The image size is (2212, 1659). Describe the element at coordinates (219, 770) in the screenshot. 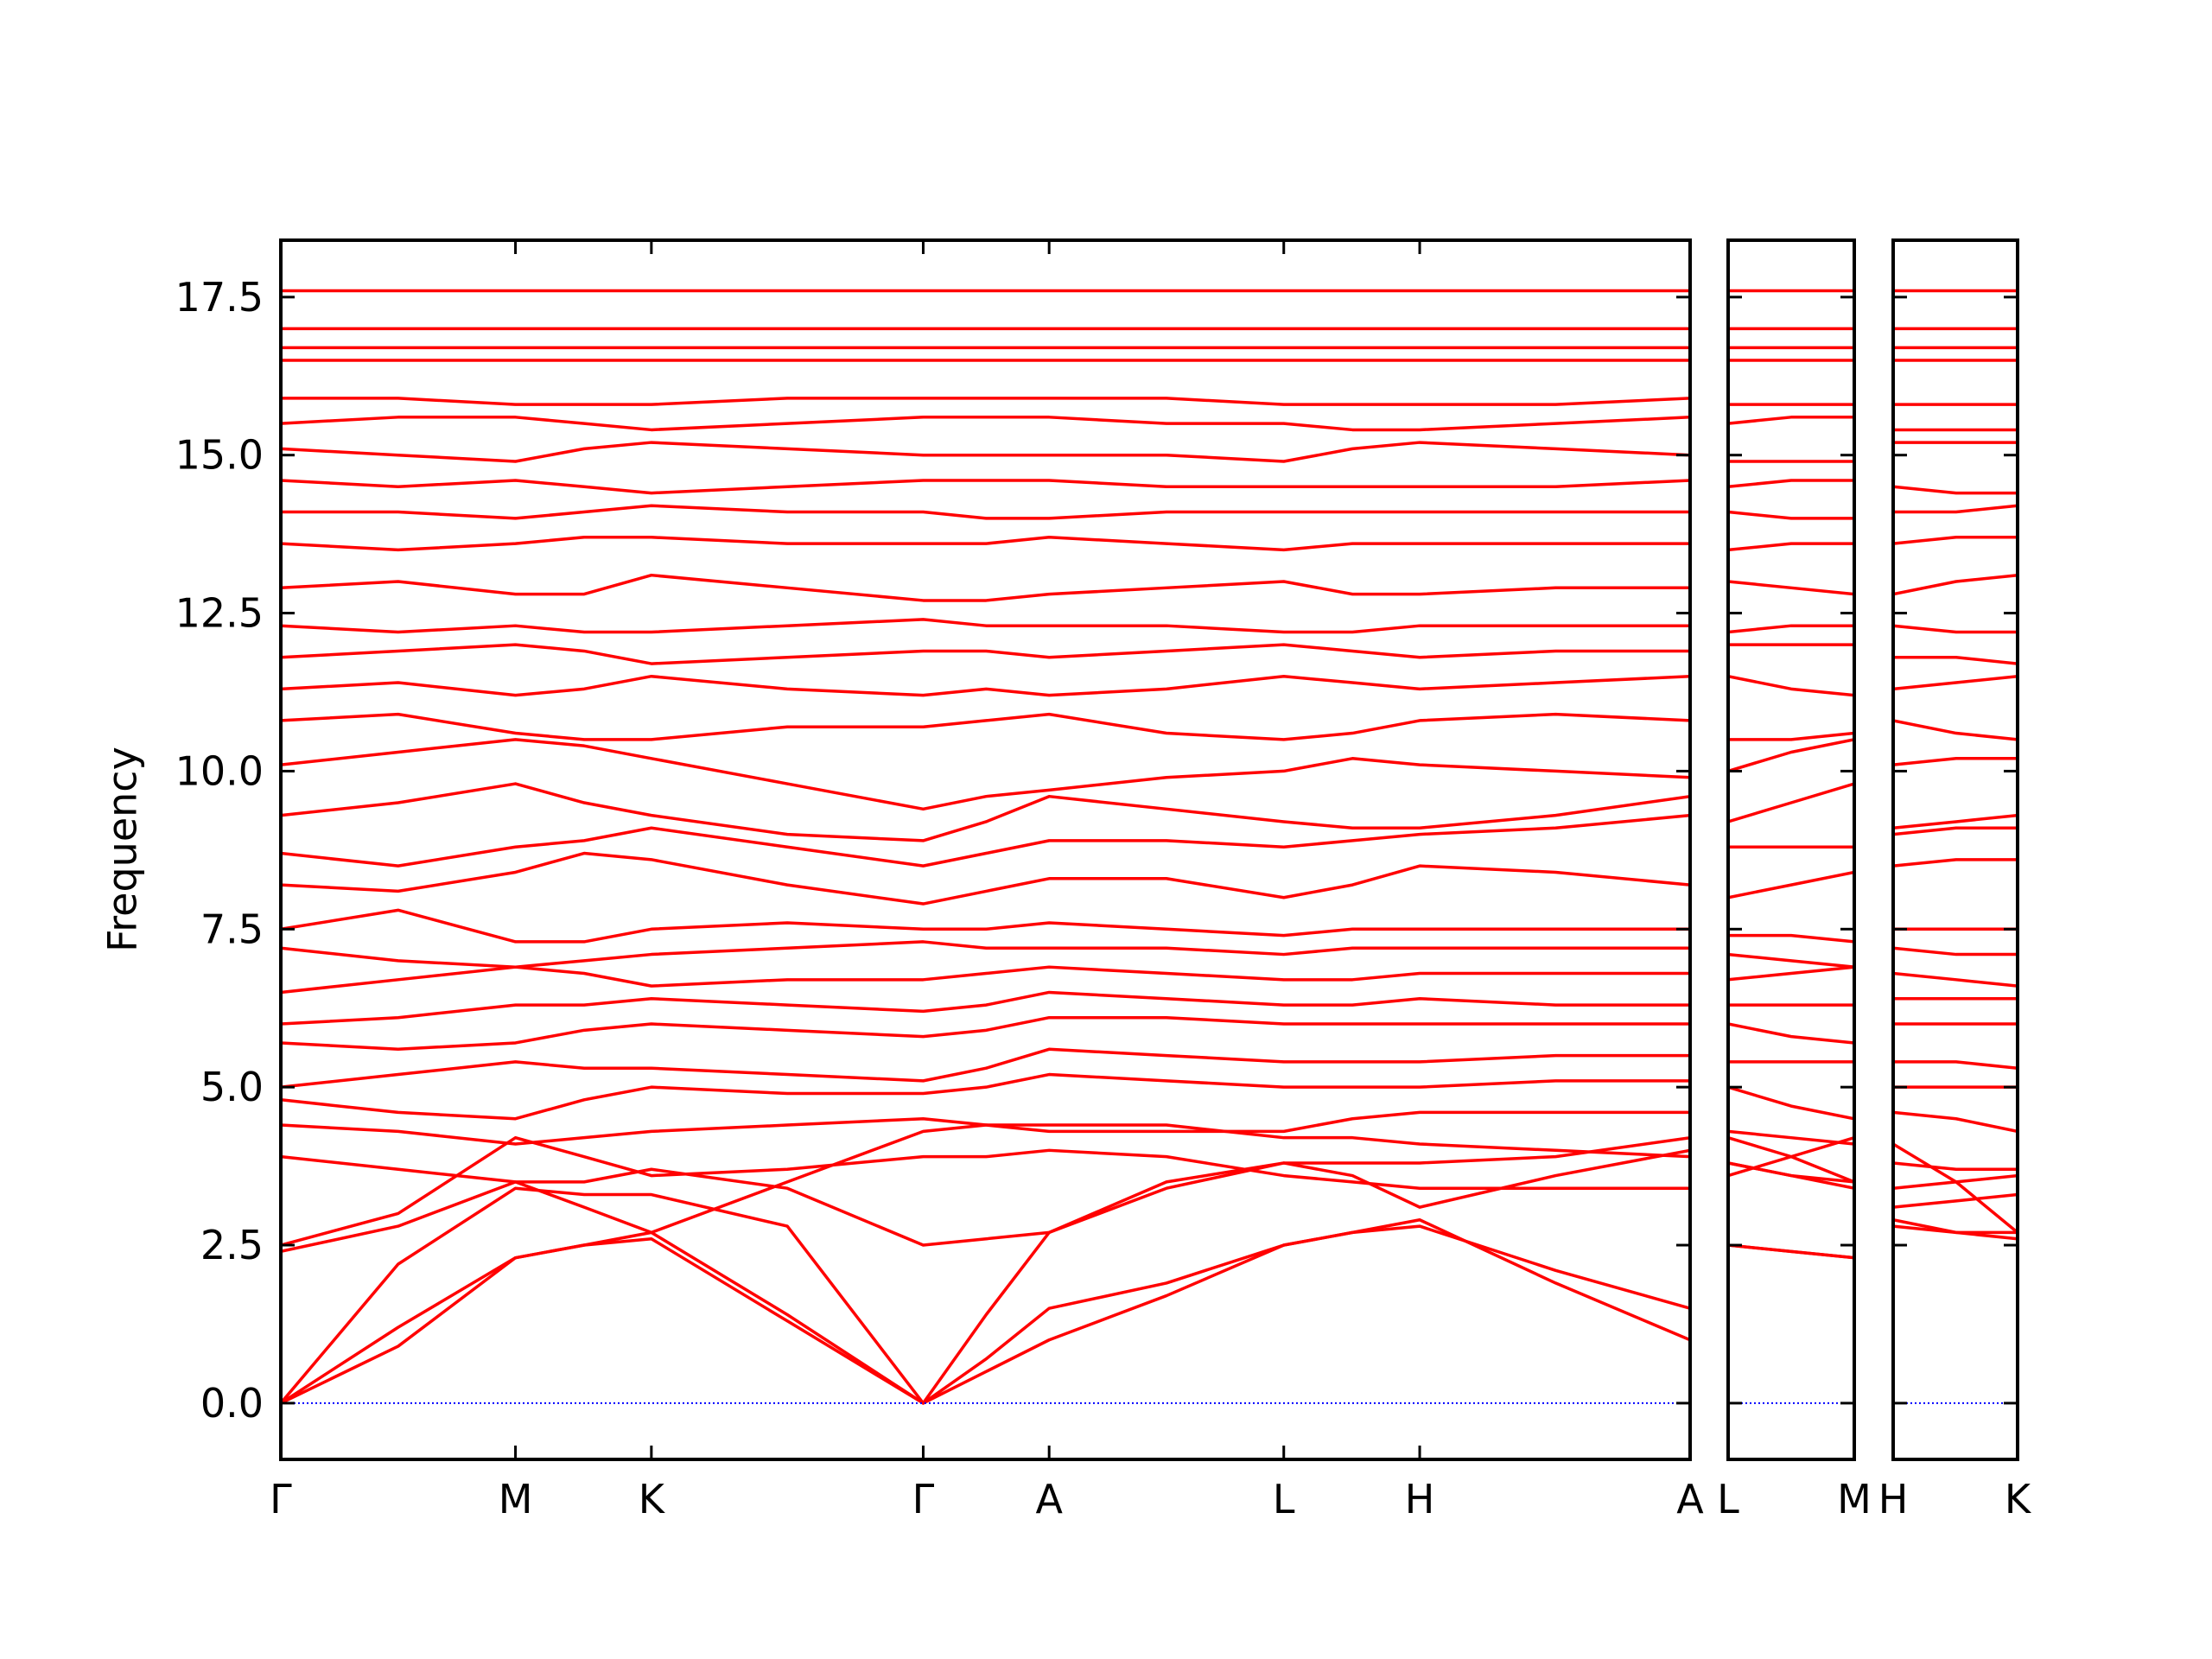

I see `y-tick-label: 10.0` at that location.